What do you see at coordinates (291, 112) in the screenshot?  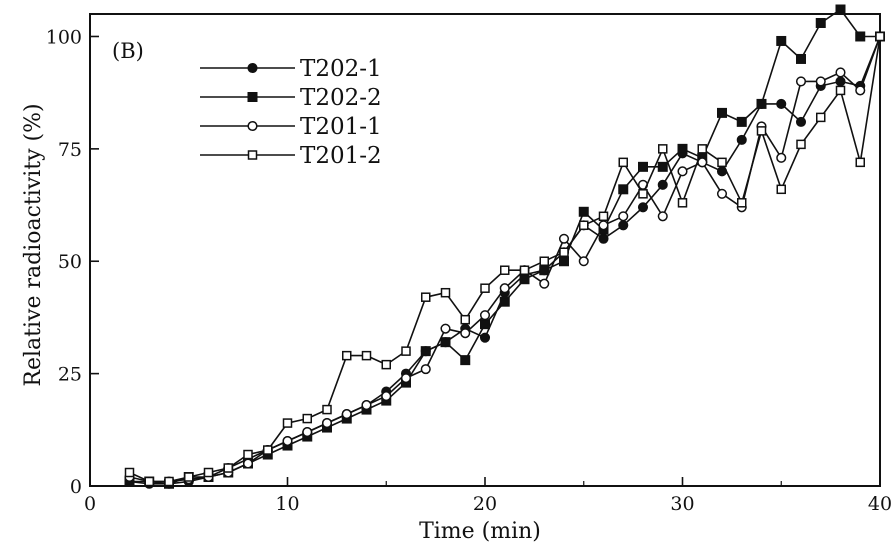 I see `legend: T202-1 T202-2 T201-1 T201-2` at bounding box center [291, 112].